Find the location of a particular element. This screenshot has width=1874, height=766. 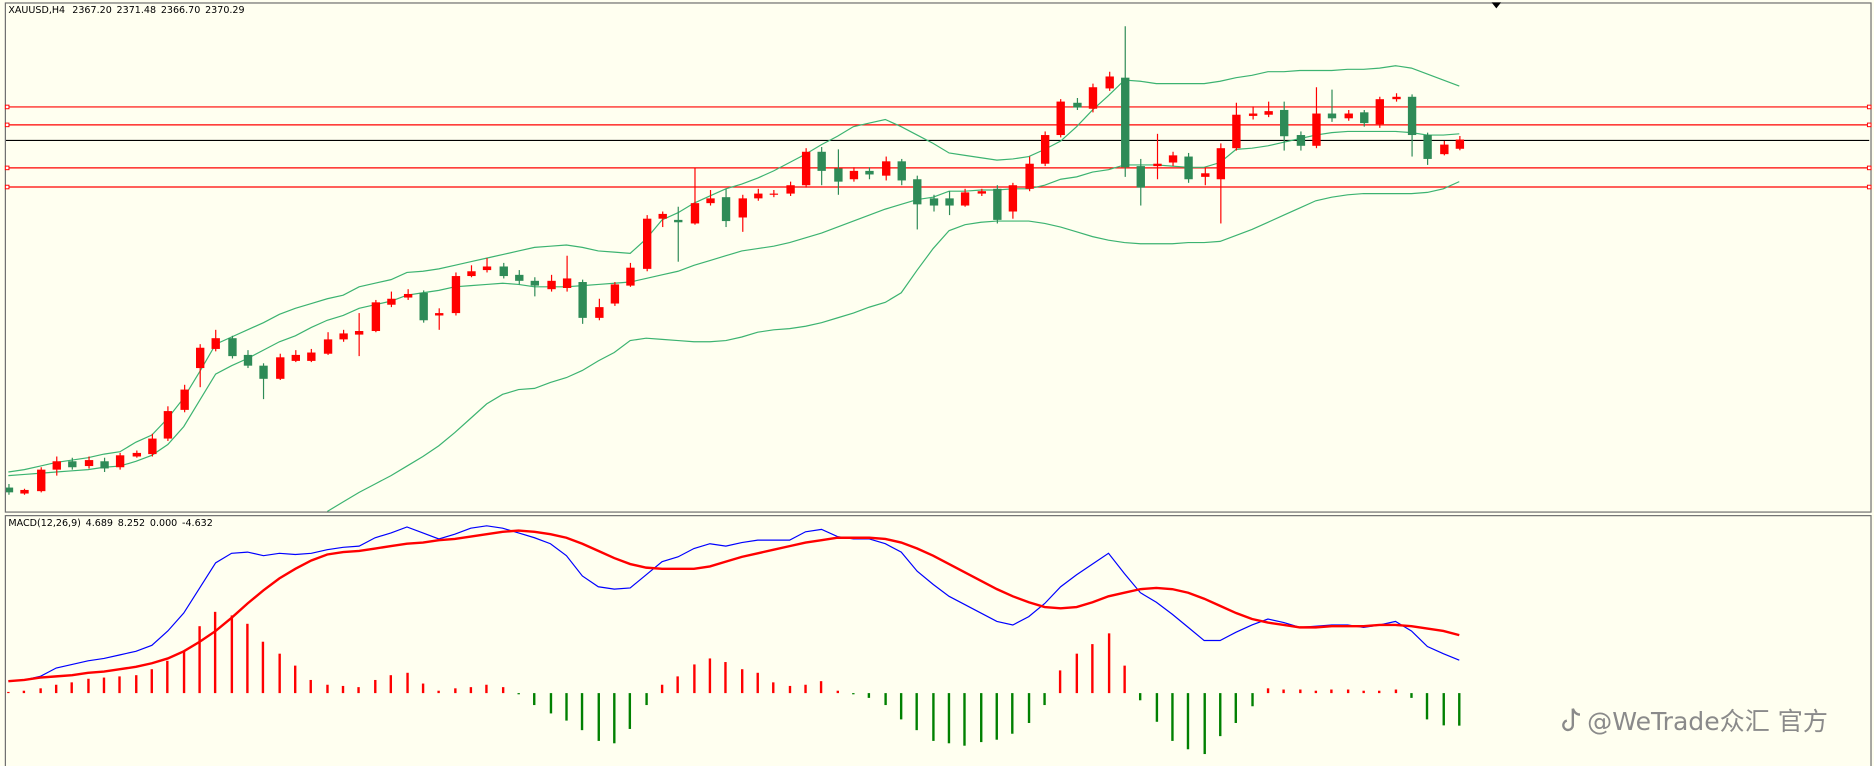

main-header: XAUUSD,H4 2367.20 2371.48 2366.70 2370.29 is located at coordinates (126, 10).